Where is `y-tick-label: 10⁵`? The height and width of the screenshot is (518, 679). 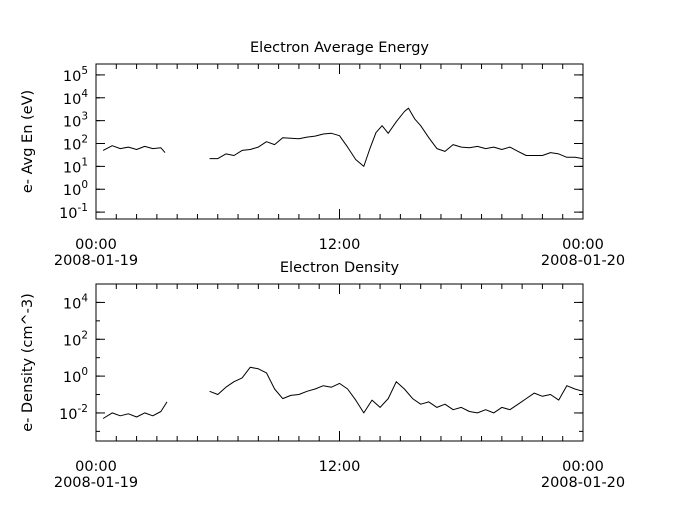
y-tick-label: 10⁵ is located at coordinates (75, 75).